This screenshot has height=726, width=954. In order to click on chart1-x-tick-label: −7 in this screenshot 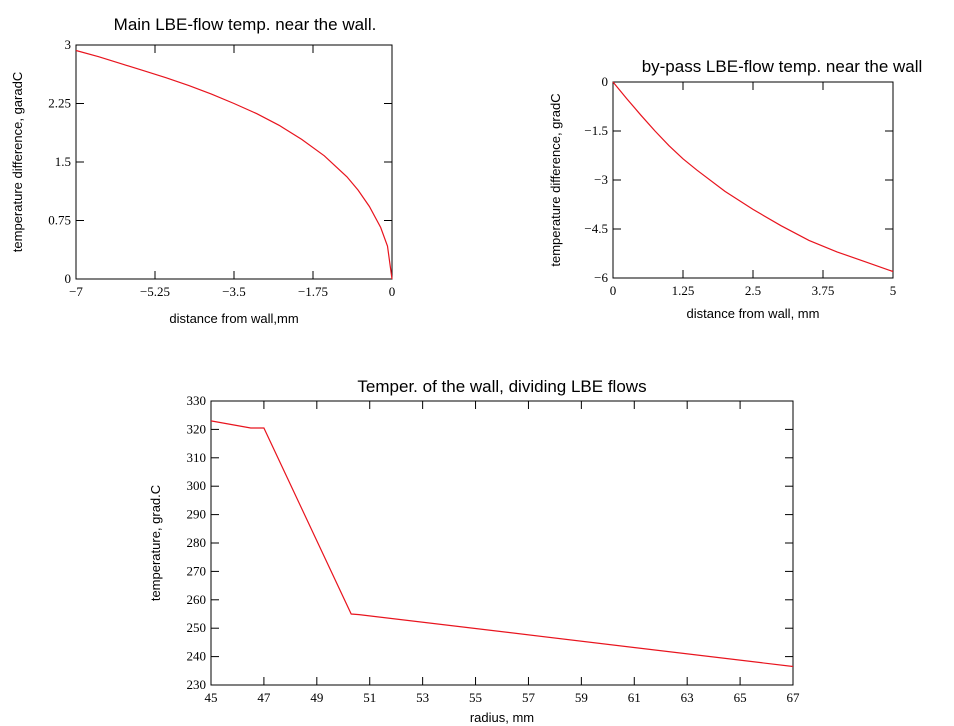, I will do `click(76, 291)`.